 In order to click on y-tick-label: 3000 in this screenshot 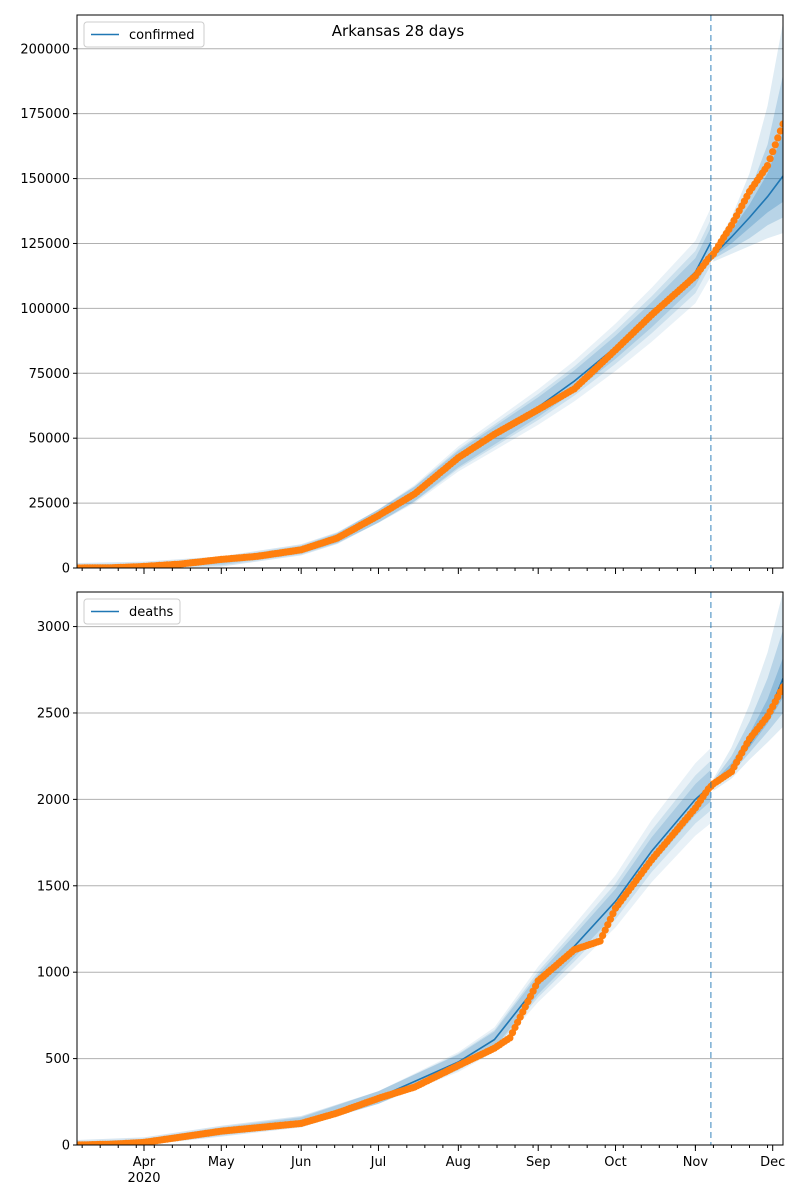, I will do `click(53, 627)`.